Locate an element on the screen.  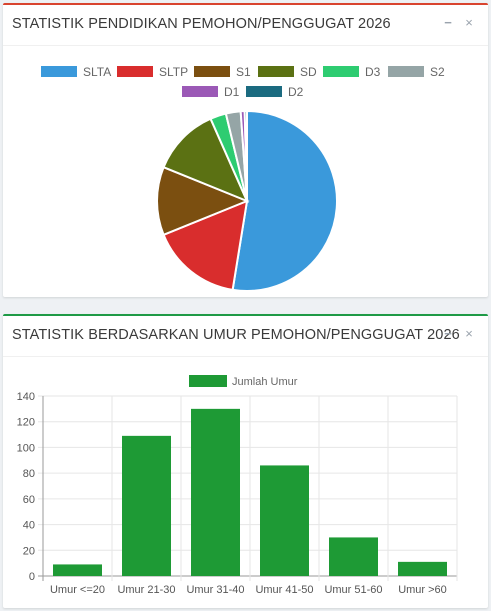
y-tick-label: 120 is located at coordinates (26, 423).